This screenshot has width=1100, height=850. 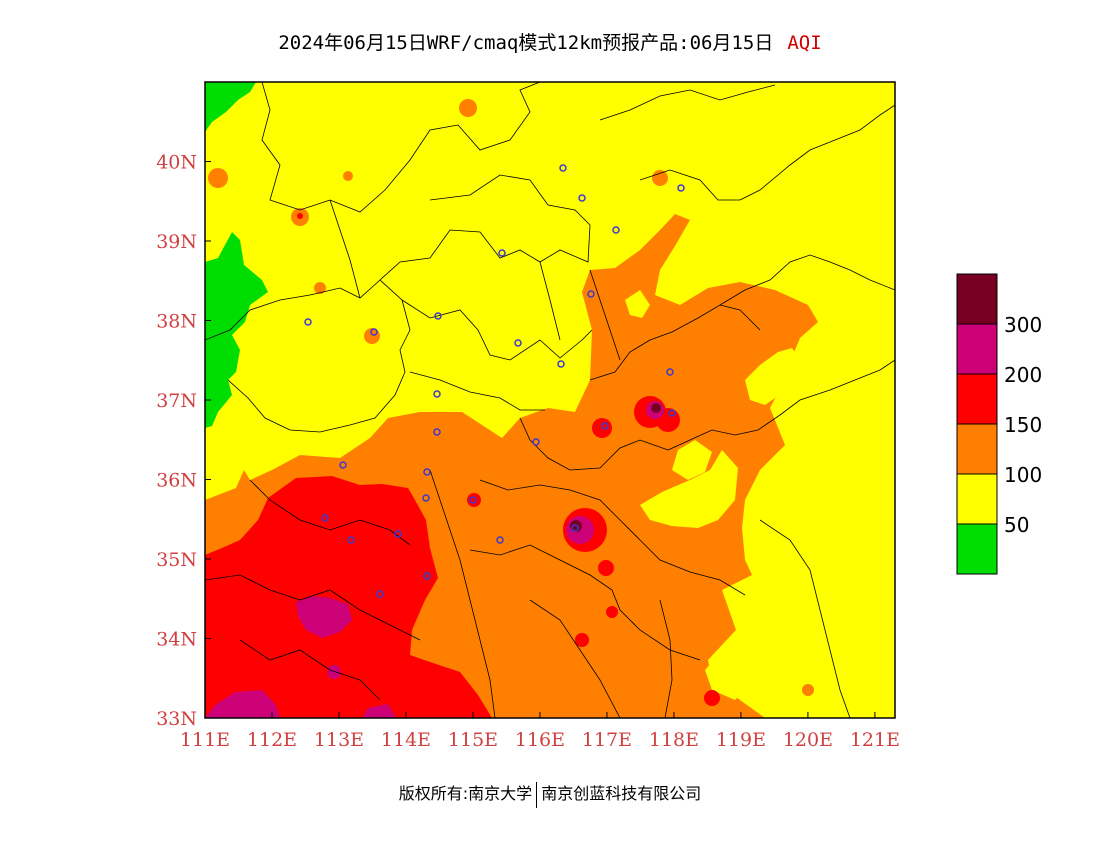 I want to click on footer-separator, so click(x=537, y=794).